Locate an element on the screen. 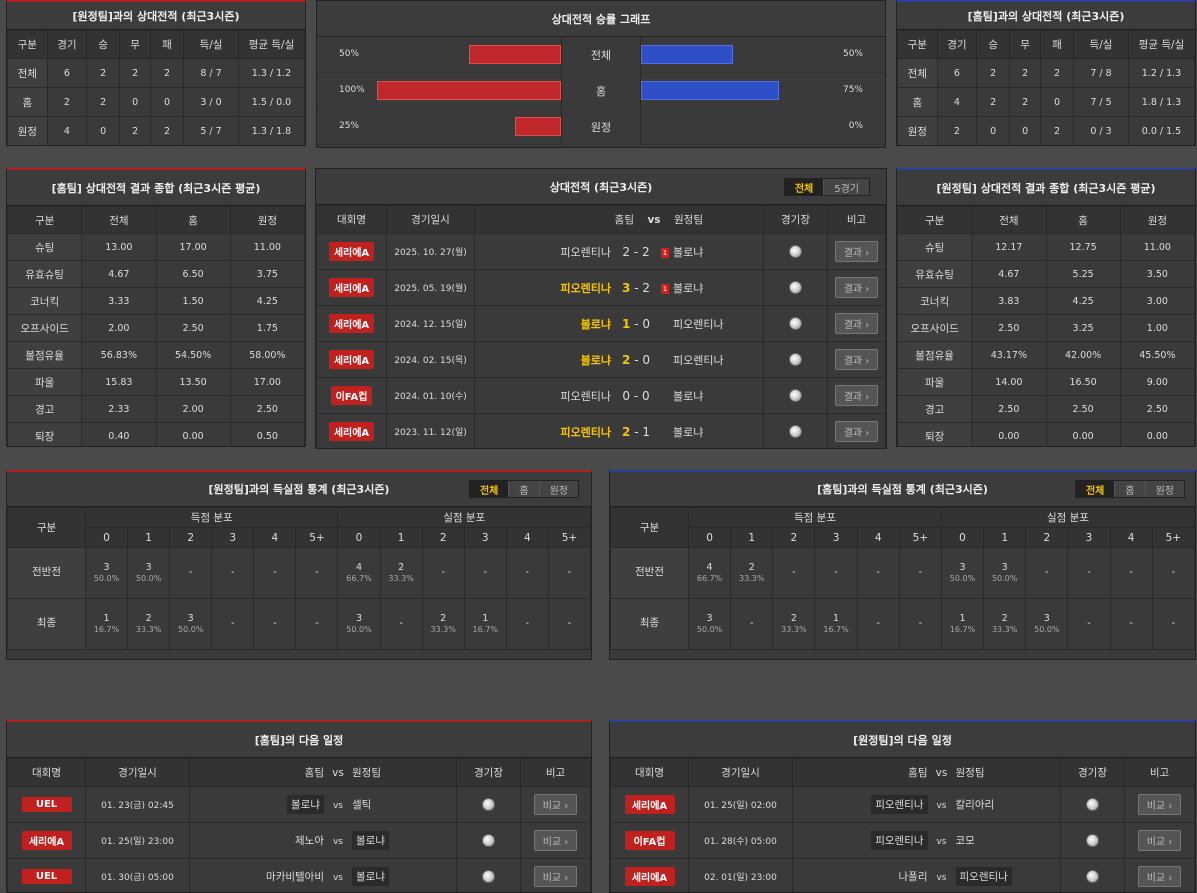 This screenshot has width=1197, height=893. away-team: 코모 is located at coordinates (965, 841).